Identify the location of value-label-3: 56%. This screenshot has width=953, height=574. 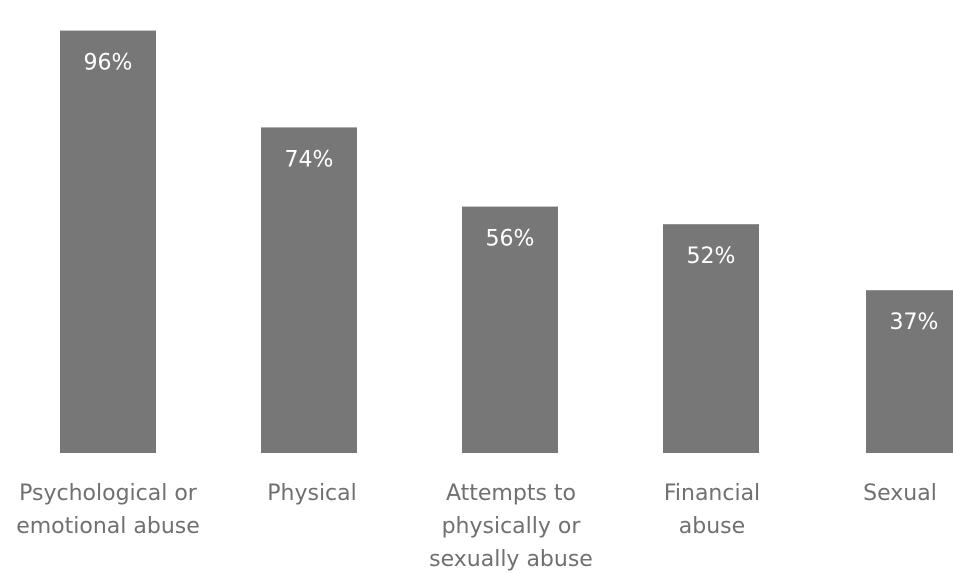
(510, 239).